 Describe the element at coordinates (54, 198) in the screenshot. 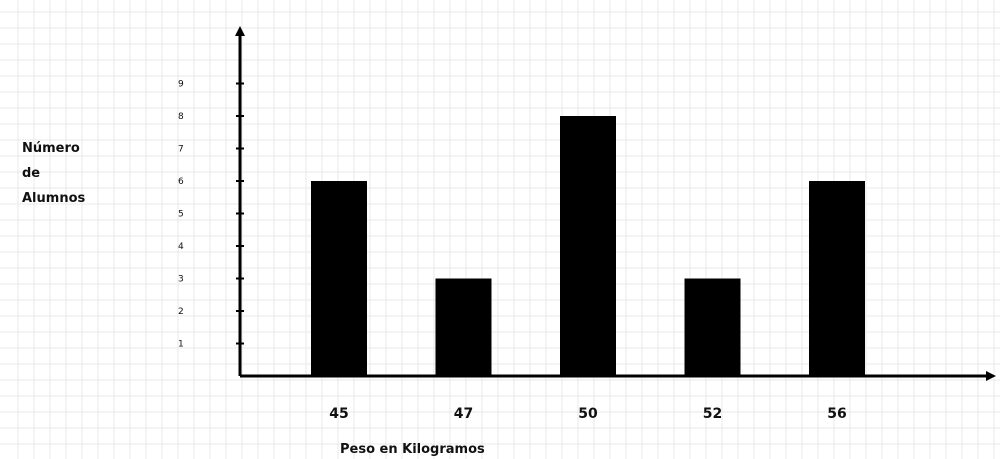

I see `y-axis-title-line-3: Alumnos` at that location.